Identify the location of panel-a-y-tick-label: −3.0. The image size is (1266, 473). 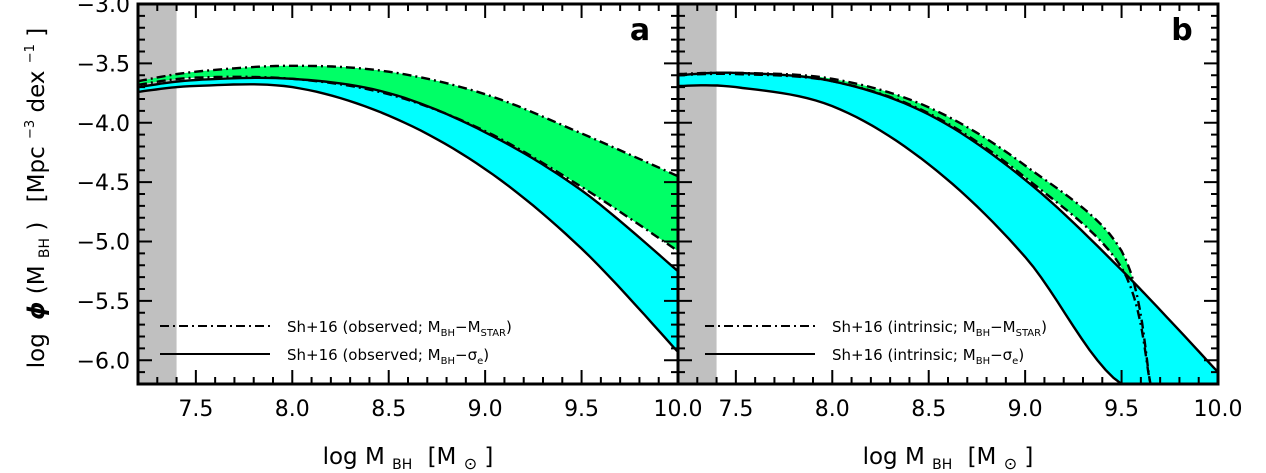
(103, 9).